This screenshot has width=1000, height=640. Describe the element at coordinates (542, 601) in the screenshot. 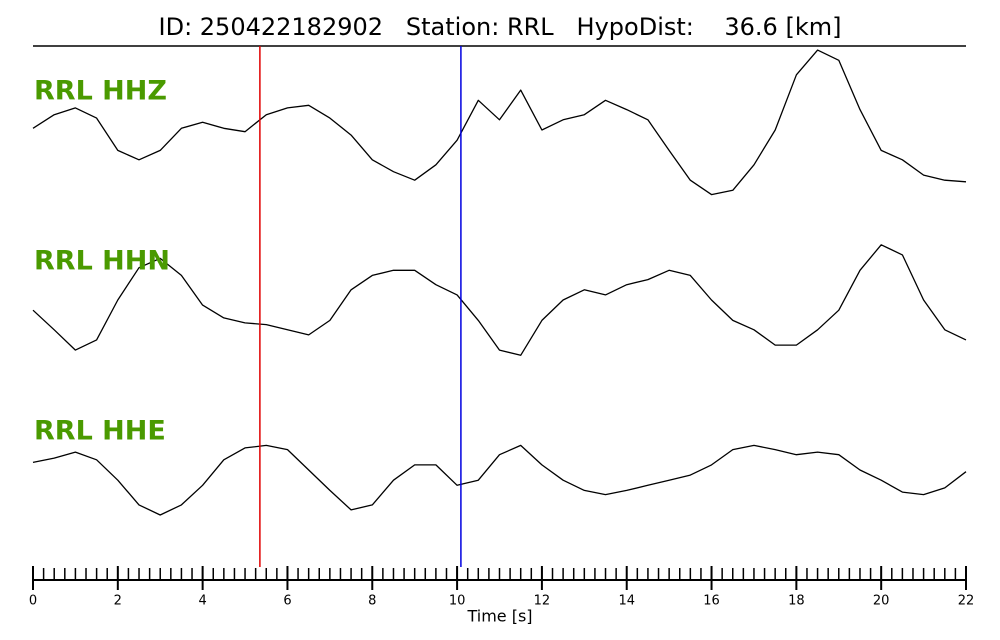

I see `x-tick-label: 12` at that location.